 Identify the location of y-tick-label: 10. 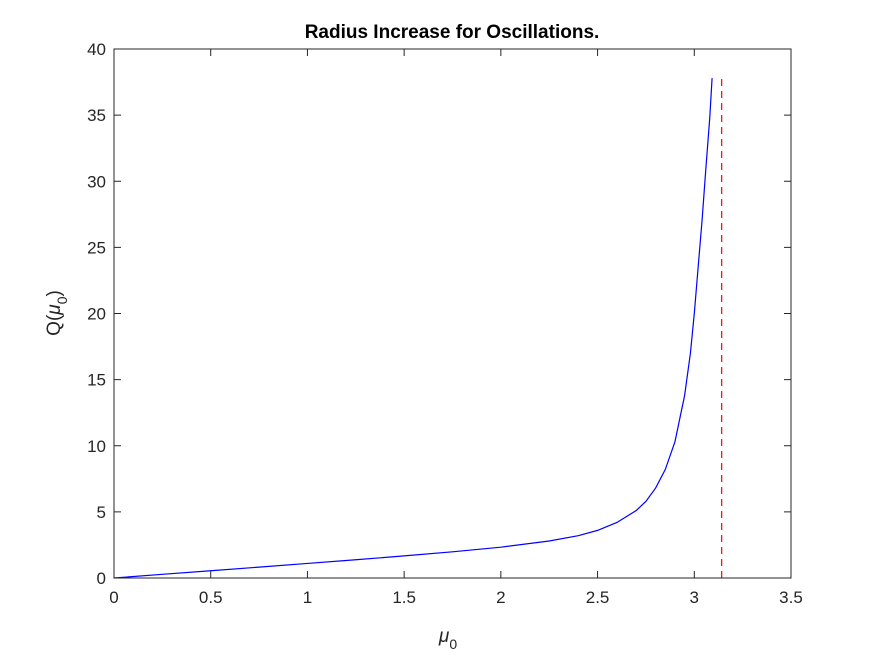
(96, 446).